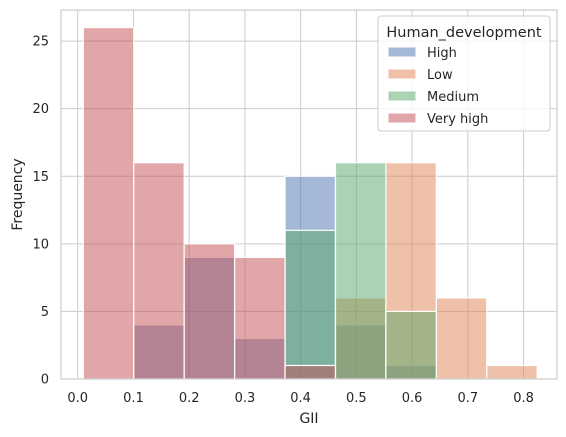 Image resolution: width=566 pixels, height=437 pixels. What do you see at coordinates (523, 398) in the screenshot?
I see `x-tick-label: 0.8` at bounding box center [523, 398].